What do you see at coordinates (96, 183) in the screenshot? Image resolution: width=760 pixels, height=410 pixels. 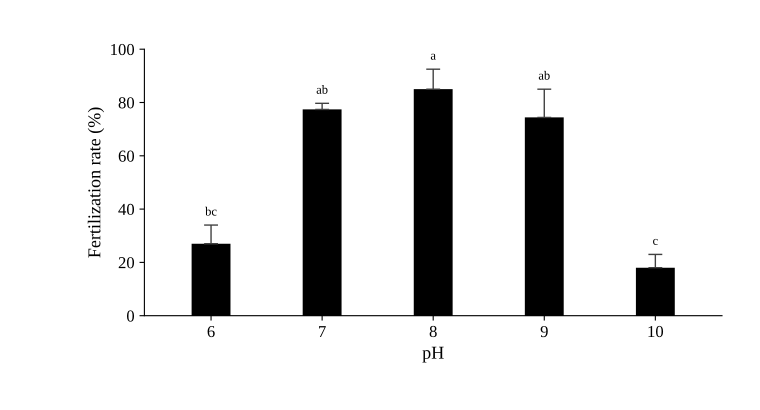 I see `y-axis-title: Fertilization rate (%)` at bounding box center [96, 183].